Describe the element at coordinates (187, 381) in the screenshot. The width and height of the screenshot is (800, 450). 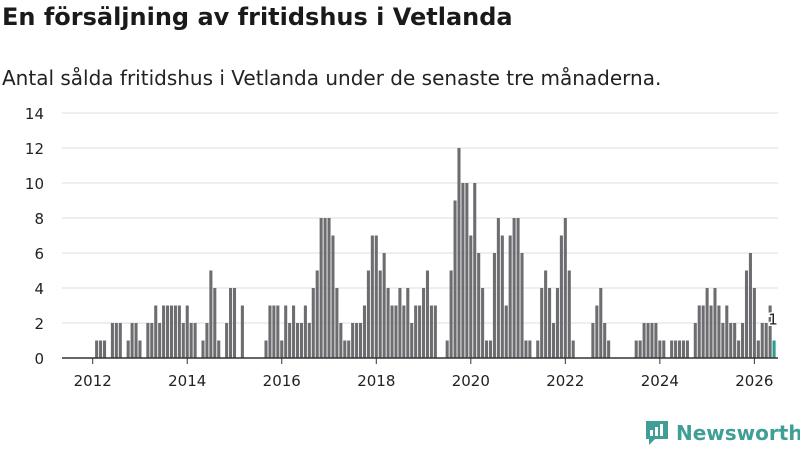
I see `x-tick-label: 2014` at that location.